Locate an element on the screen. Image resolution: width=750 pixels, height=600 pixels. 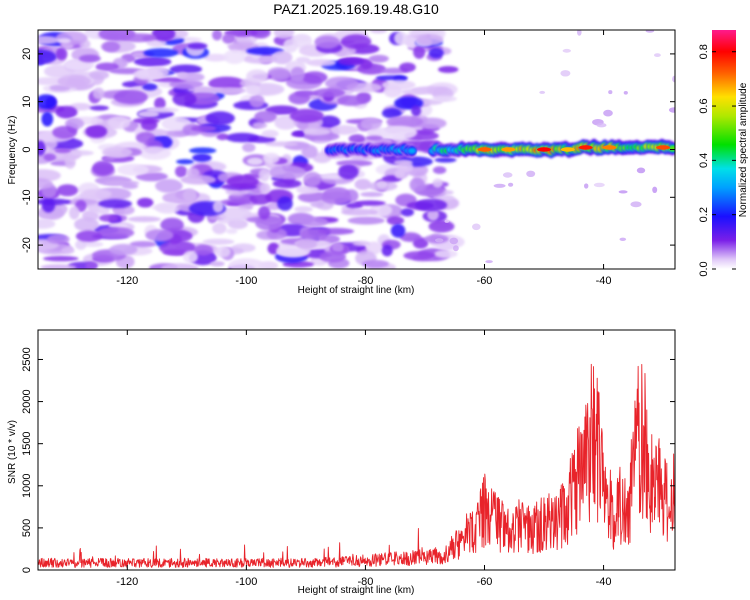
colorbar-tick-label: 0.4 is located at coordinates (704, 160).